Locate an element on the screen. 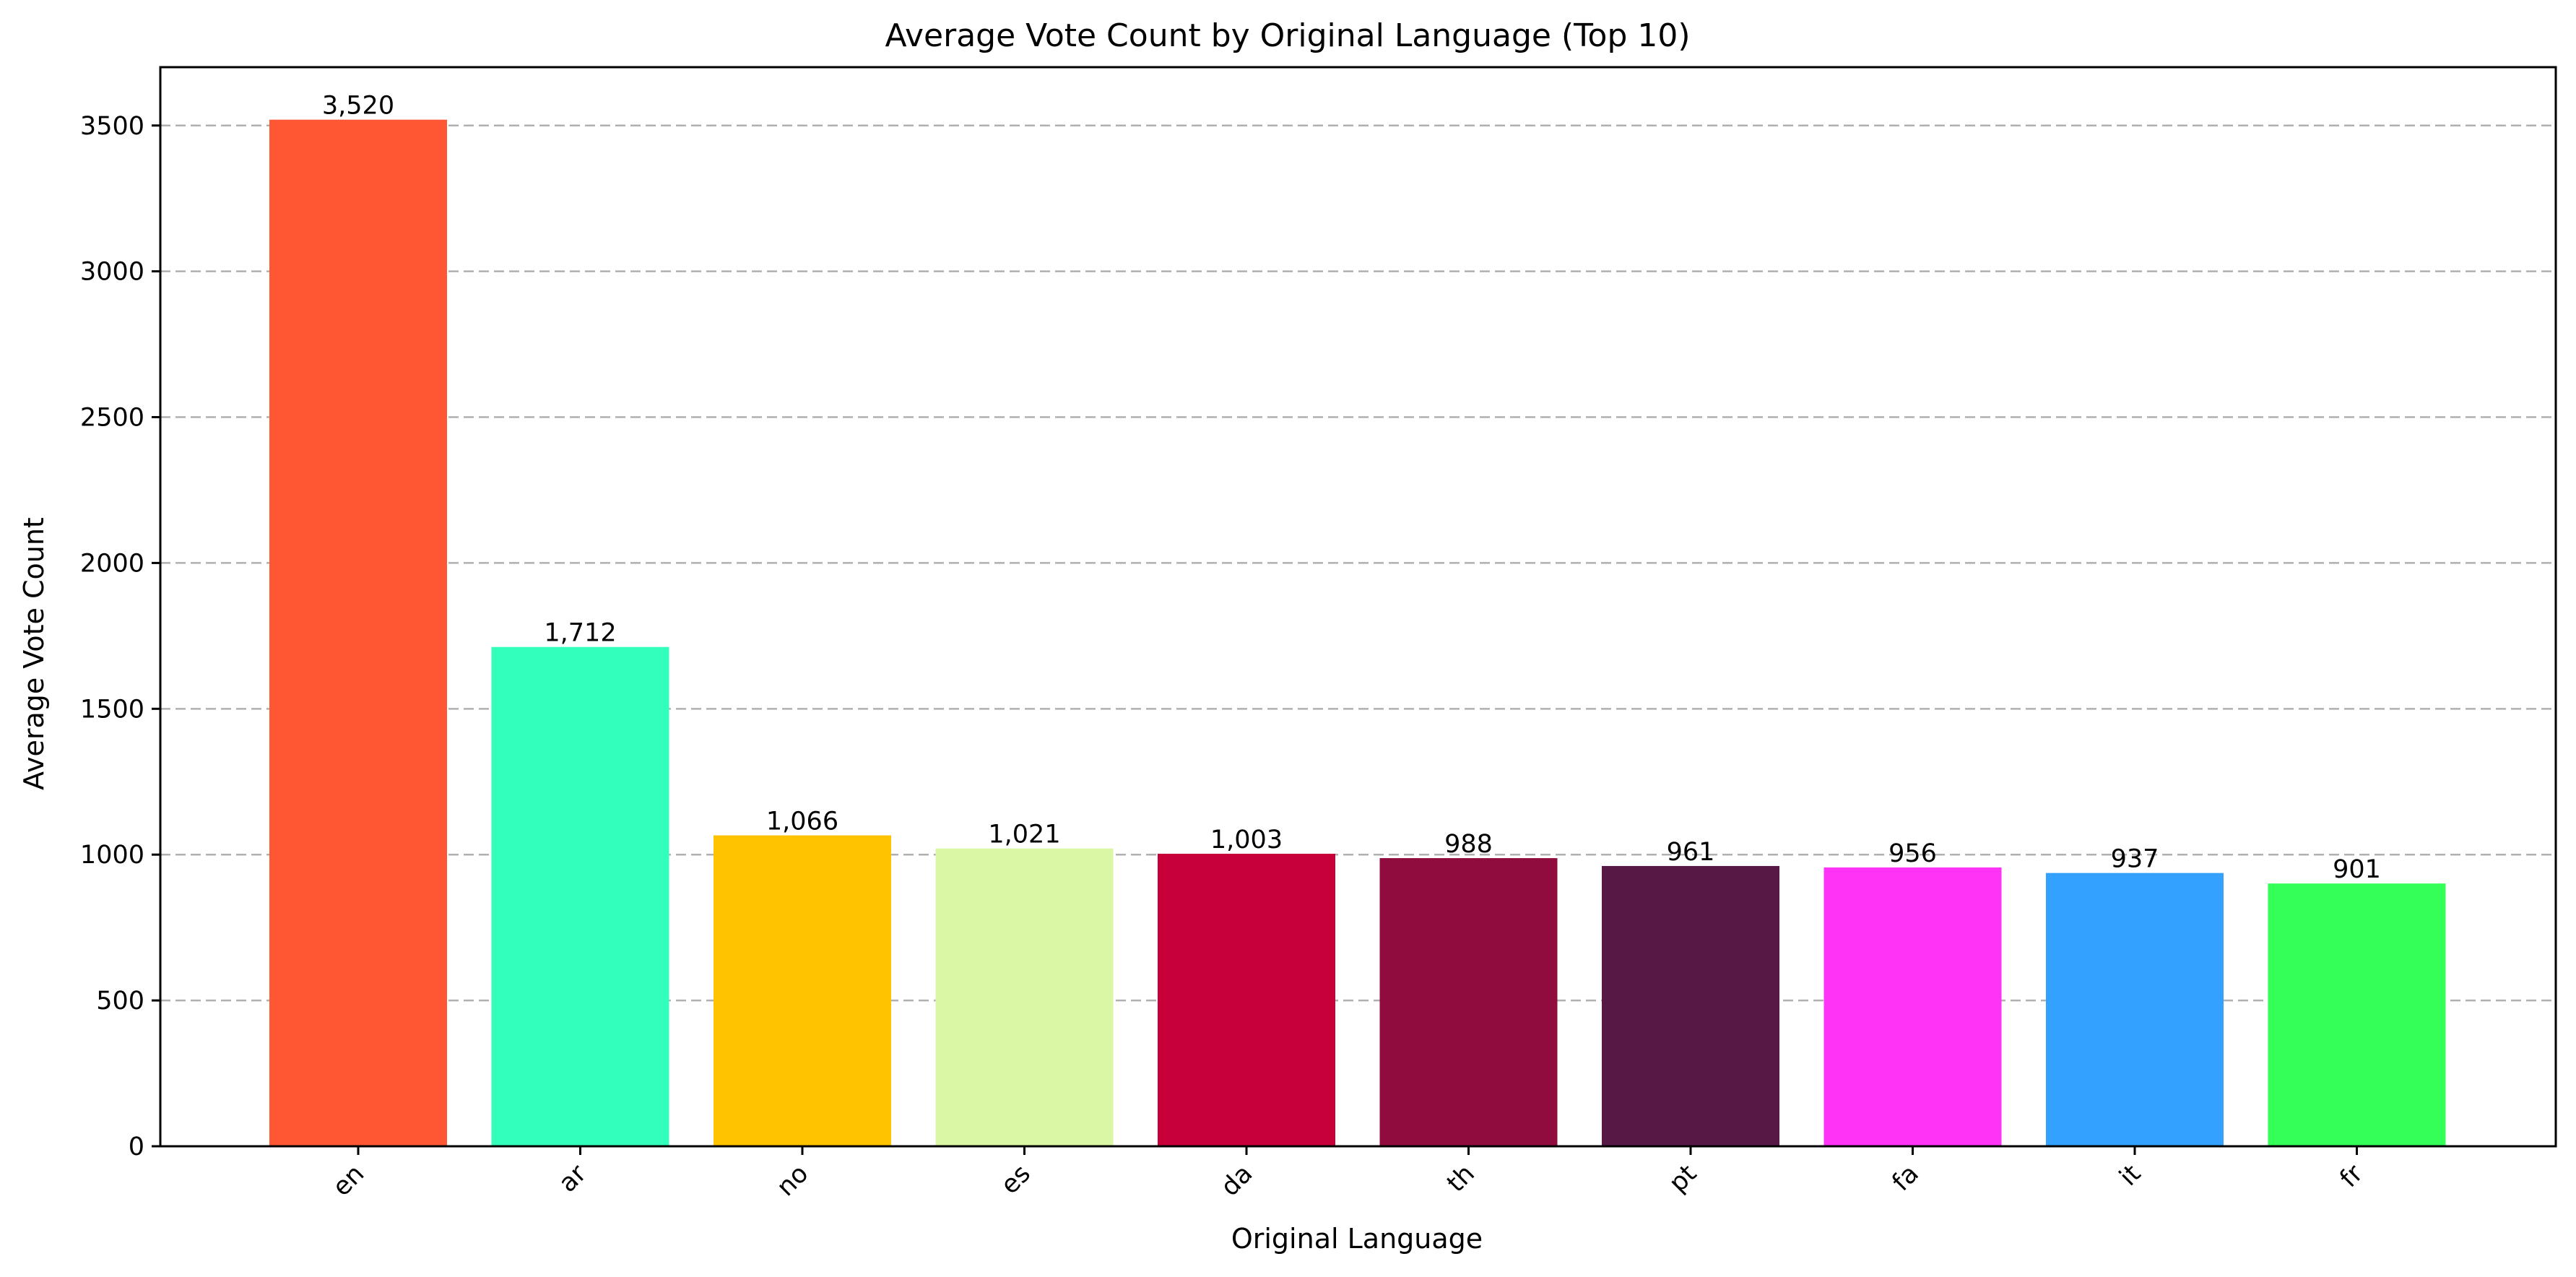 This screenshot has height=1277, width=2576. bar-value-label: 901 is located at coordinates (2357, 869).